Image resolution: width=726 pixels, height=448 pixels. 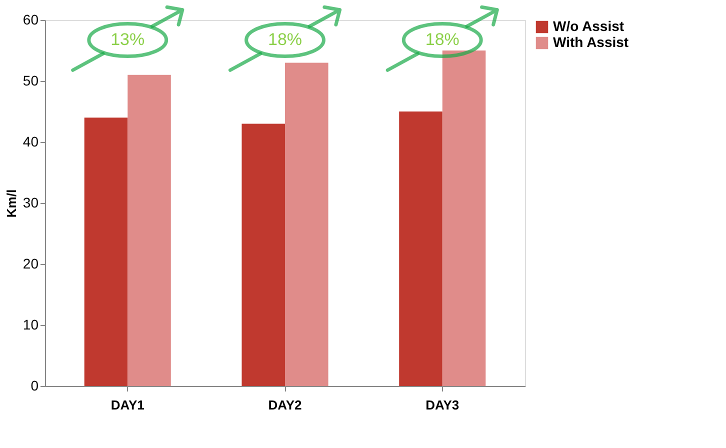 I want to click on y-tick-label: 30, so click(x=30, y=202).